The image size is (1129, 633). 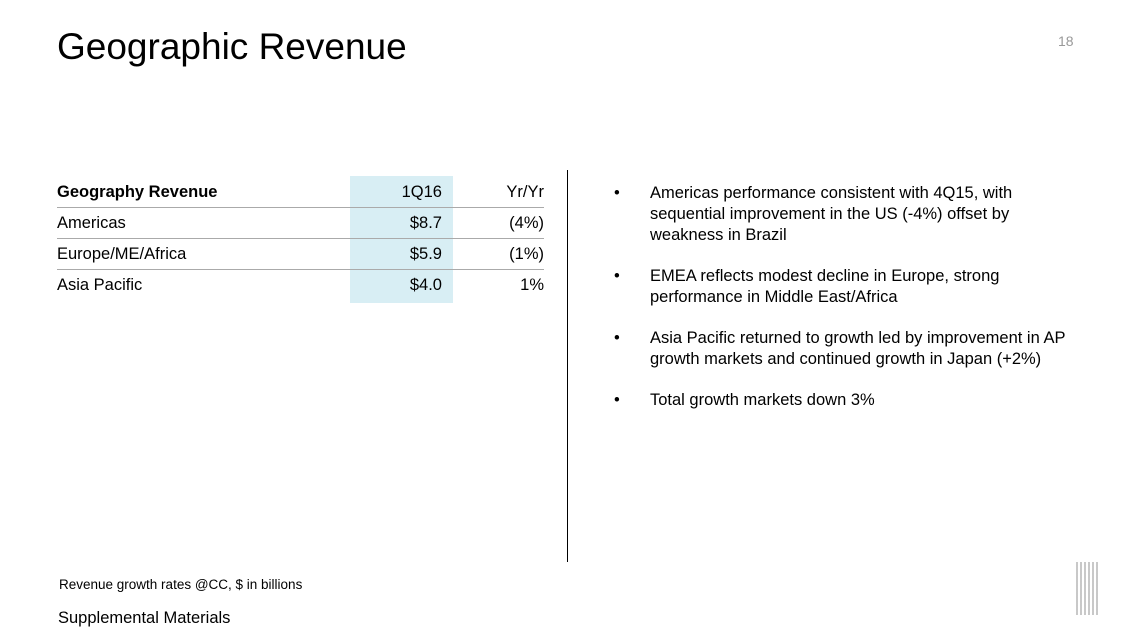 I want to click on table-header: Geography Revenue 1Q16 Yr/Yr, so click(x=300, y=192).